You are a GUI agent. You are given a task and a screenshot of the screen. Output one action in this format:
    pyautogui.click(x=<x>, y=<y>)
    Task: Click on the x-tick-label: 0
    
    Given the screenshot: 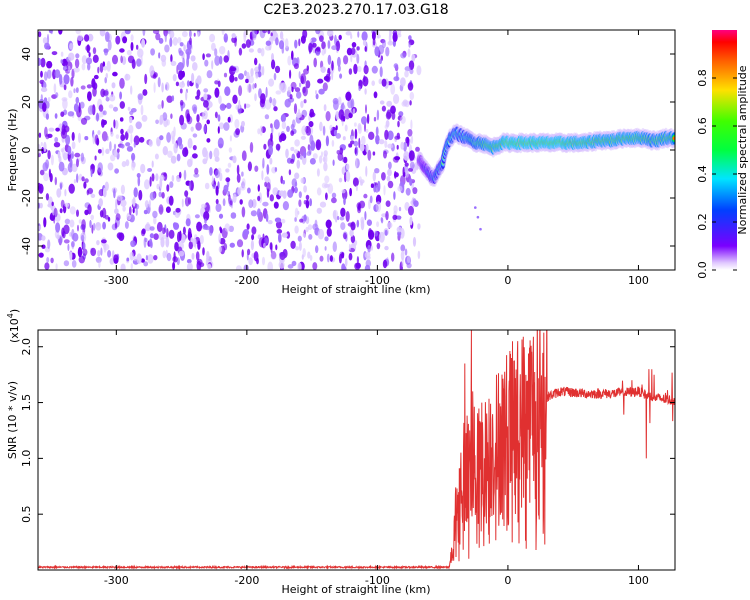 What is the action you would take?
    pyautogui.click(x=507, y=280)
    